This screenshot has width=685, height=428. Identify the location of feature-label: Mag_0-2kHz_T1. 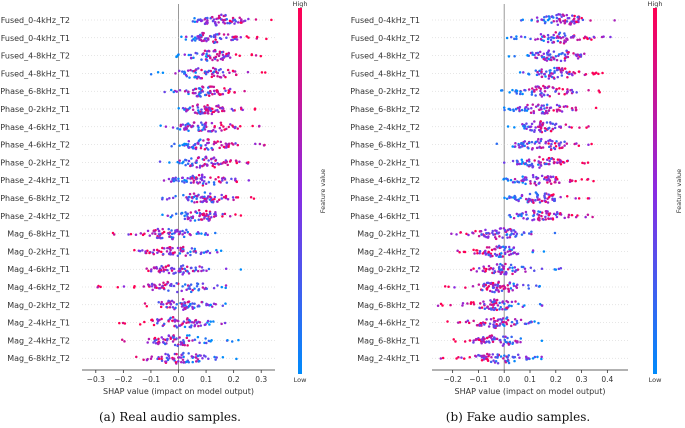
(388, 234).